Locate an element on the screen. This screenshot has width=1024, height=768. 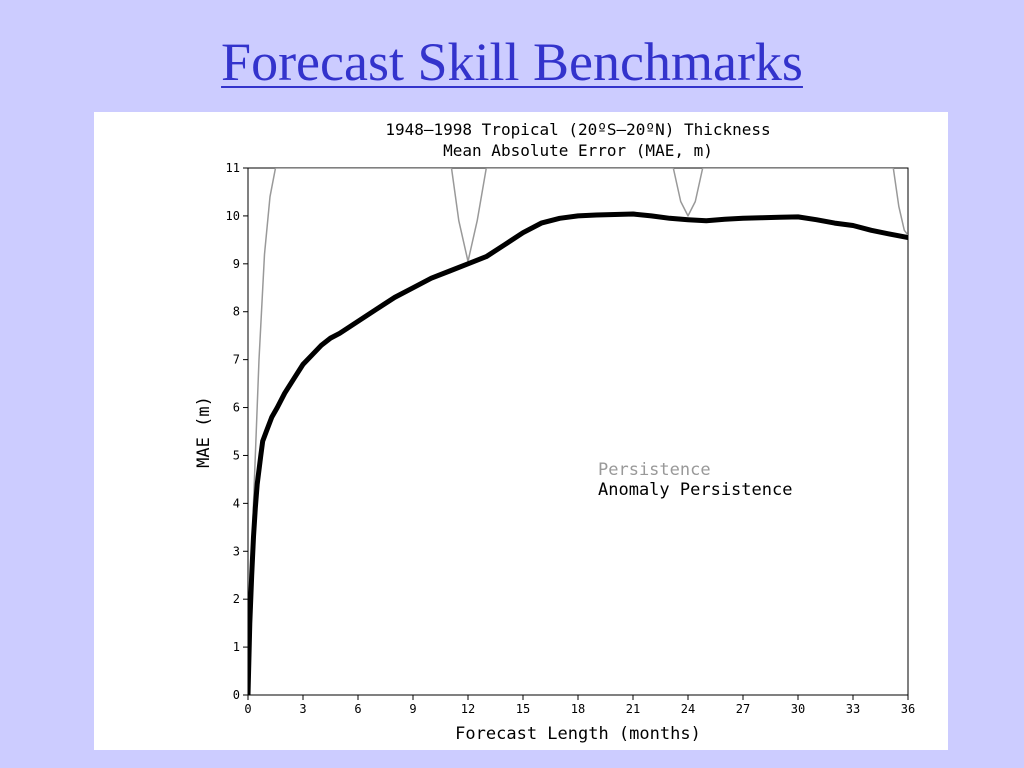
x-tick-label: 9 is located at coordinates (412, 709).